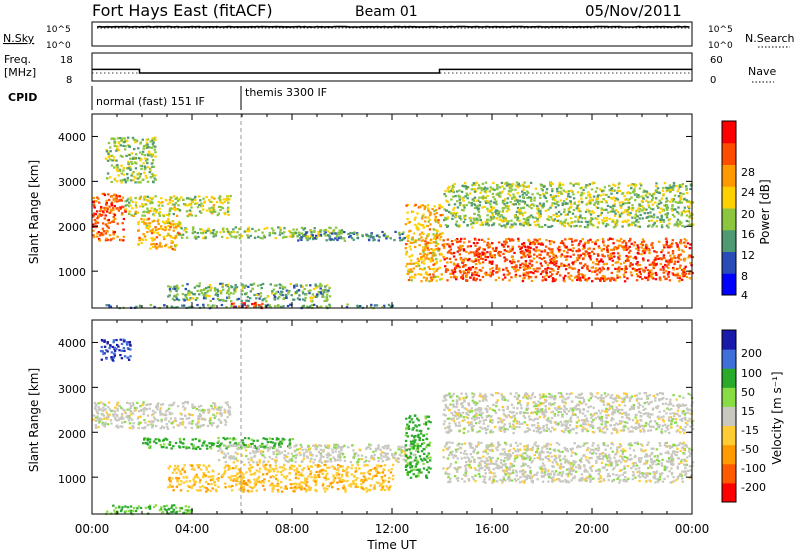 The width and height of the screenshot is (800, 554). Describe the element at coordinates (762, 71) in the screenshot. I see `nave-label: Nave` at that location.